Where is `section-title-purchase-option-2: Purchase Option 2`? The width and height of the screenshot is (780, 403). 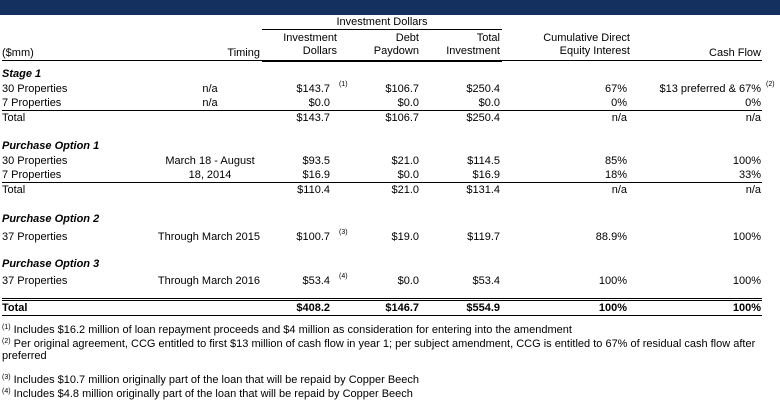 section-title-purchase-option-2: Purchase Option 2 is located at coordinates (51, 219).